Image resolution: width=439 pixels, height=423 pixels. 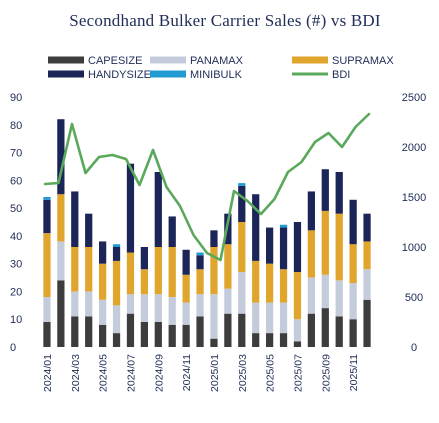 I want to click on legend-label-supramax: SUPRAMAX, so click(x=363, y=61).